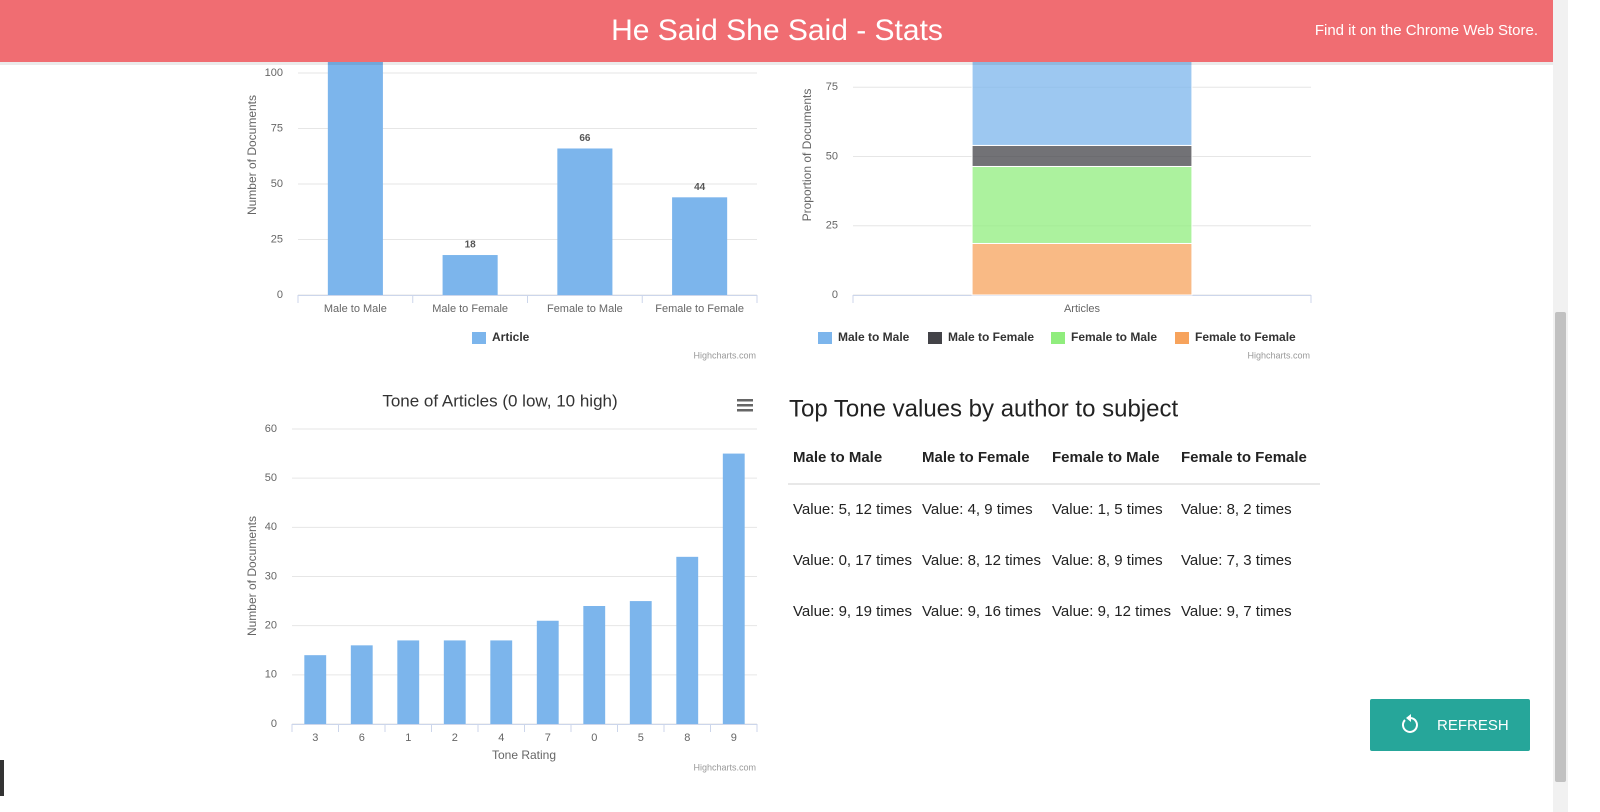  What do you see at coordinates (807, 155) in the screenshot?
I see `y-axis-label: Proportion of Documents` at bounding box center [807, 155].